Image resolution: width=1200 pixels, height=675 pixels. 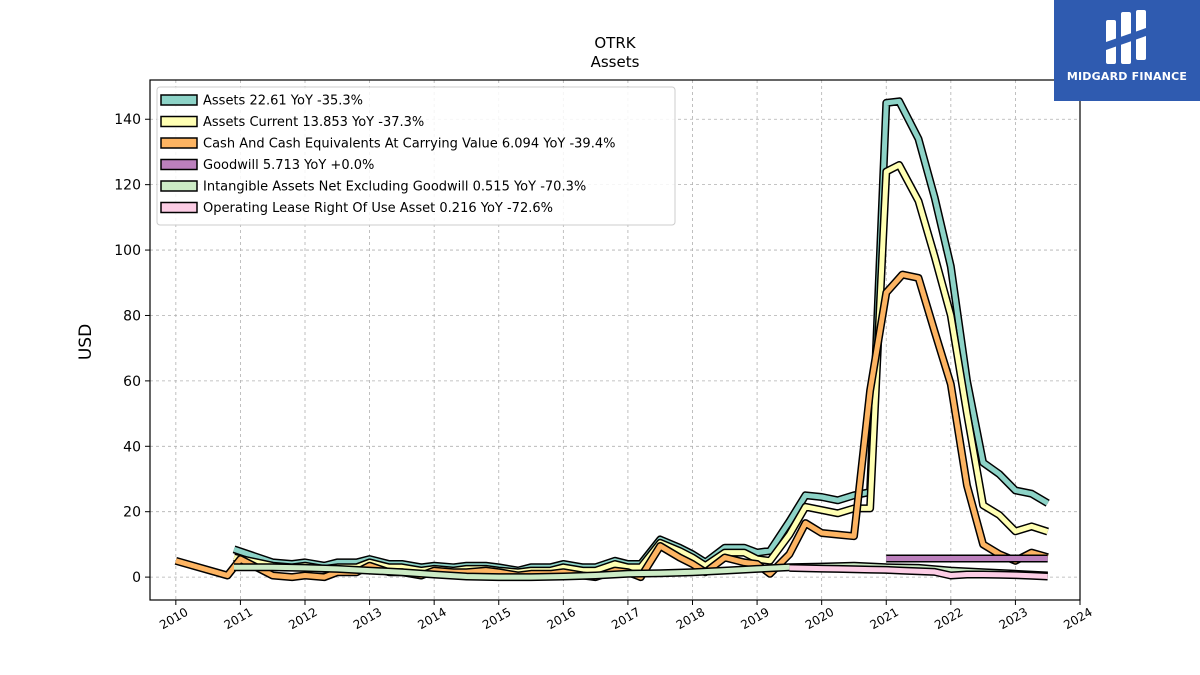 What do you see at coordinates (1127, 76) in the screenshot?
I see `brand-name: MIDGARD FINANCE` at bounding box center [1127, 76].